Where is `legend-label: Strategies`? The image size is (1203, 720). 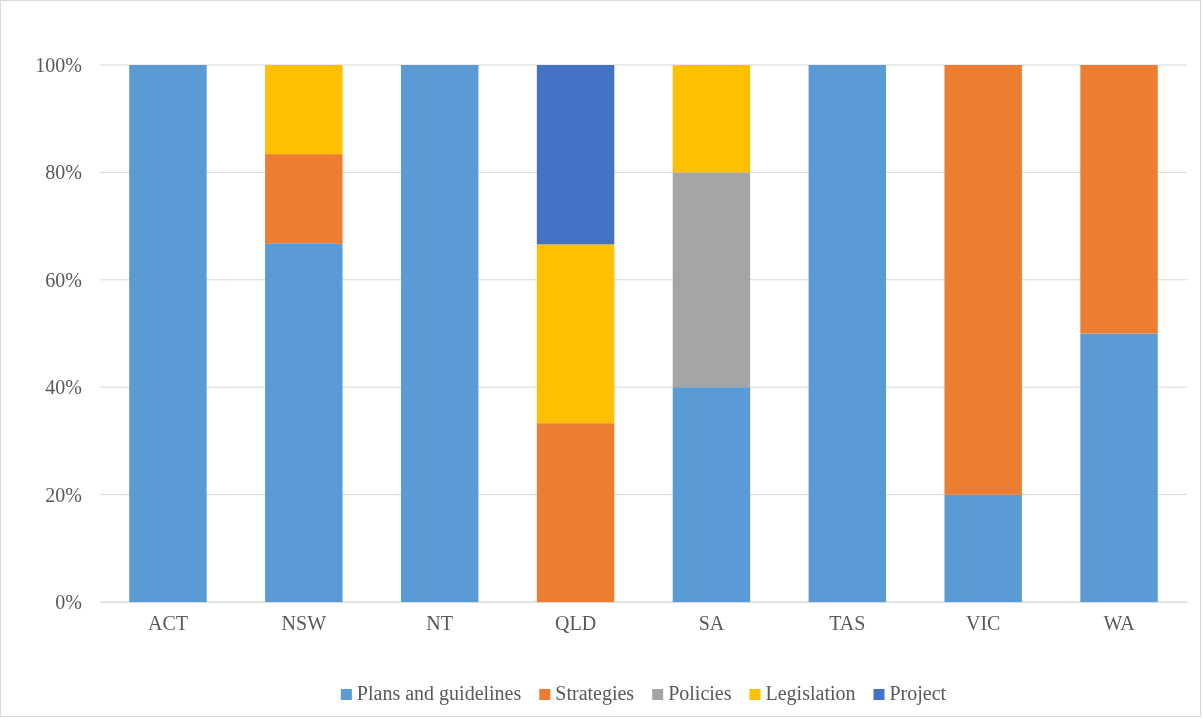 legend-label: Strategies is located at coordinates (595, 693).